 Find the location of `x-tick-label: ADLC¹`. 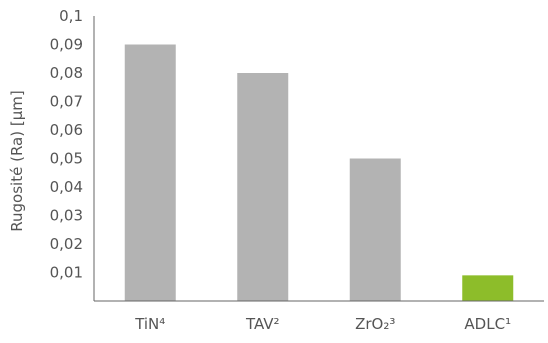

x-tick-label: ADLC¹ is located at coordinates (487, 324).